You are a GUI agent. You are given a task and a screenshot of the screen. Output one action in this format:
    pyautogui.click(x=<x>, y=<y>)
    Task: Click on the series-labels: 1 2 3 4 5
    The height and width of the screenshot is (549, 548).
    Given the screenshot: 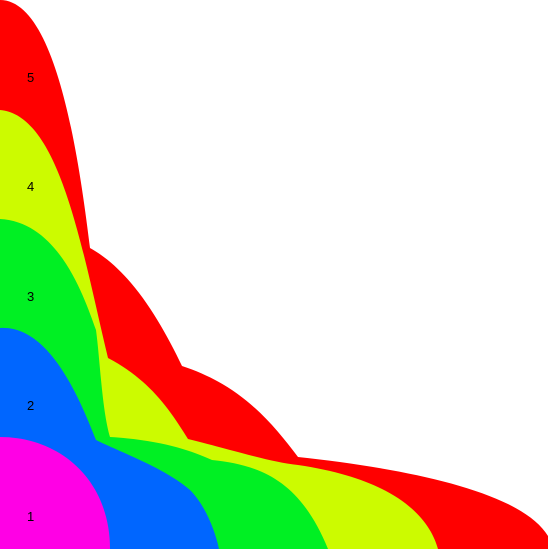 What is the action you would take?
    pyautogui.click(x=30, y=297)
    